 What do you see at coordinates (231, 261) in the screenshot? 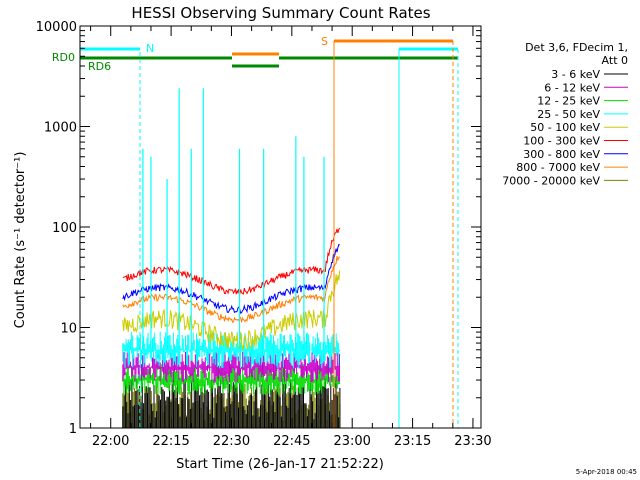
I see `series-100-300keV` at bounding box center [231, 261].